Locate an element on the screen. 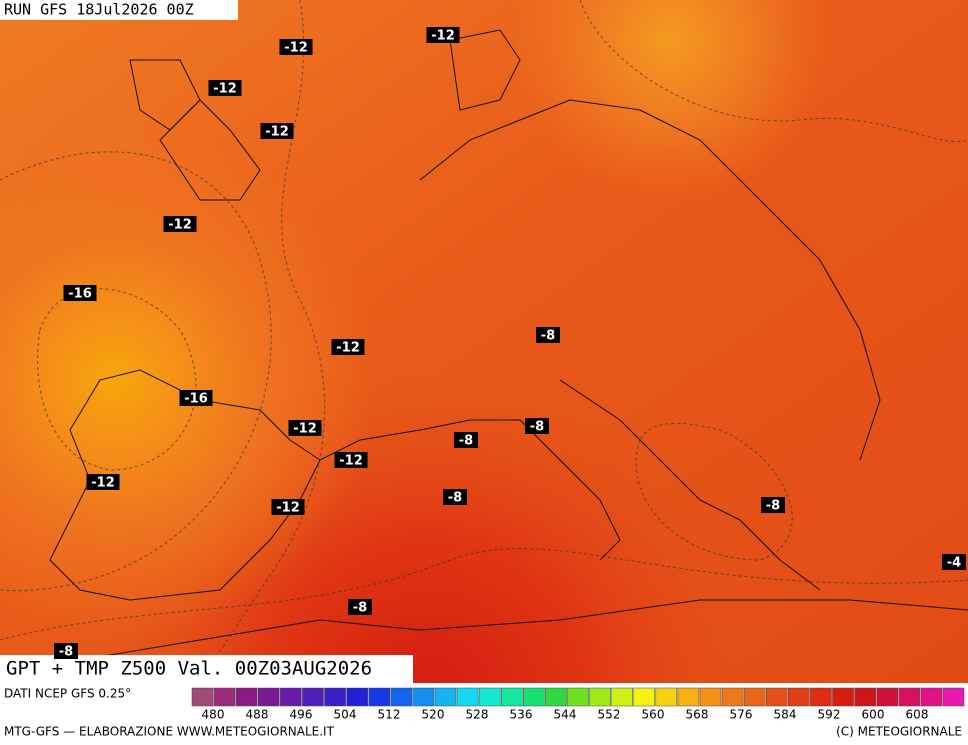 The width and height of the screenshot is (968, 745). scale-tick-label: 504 is located at coordinates (345, 715).